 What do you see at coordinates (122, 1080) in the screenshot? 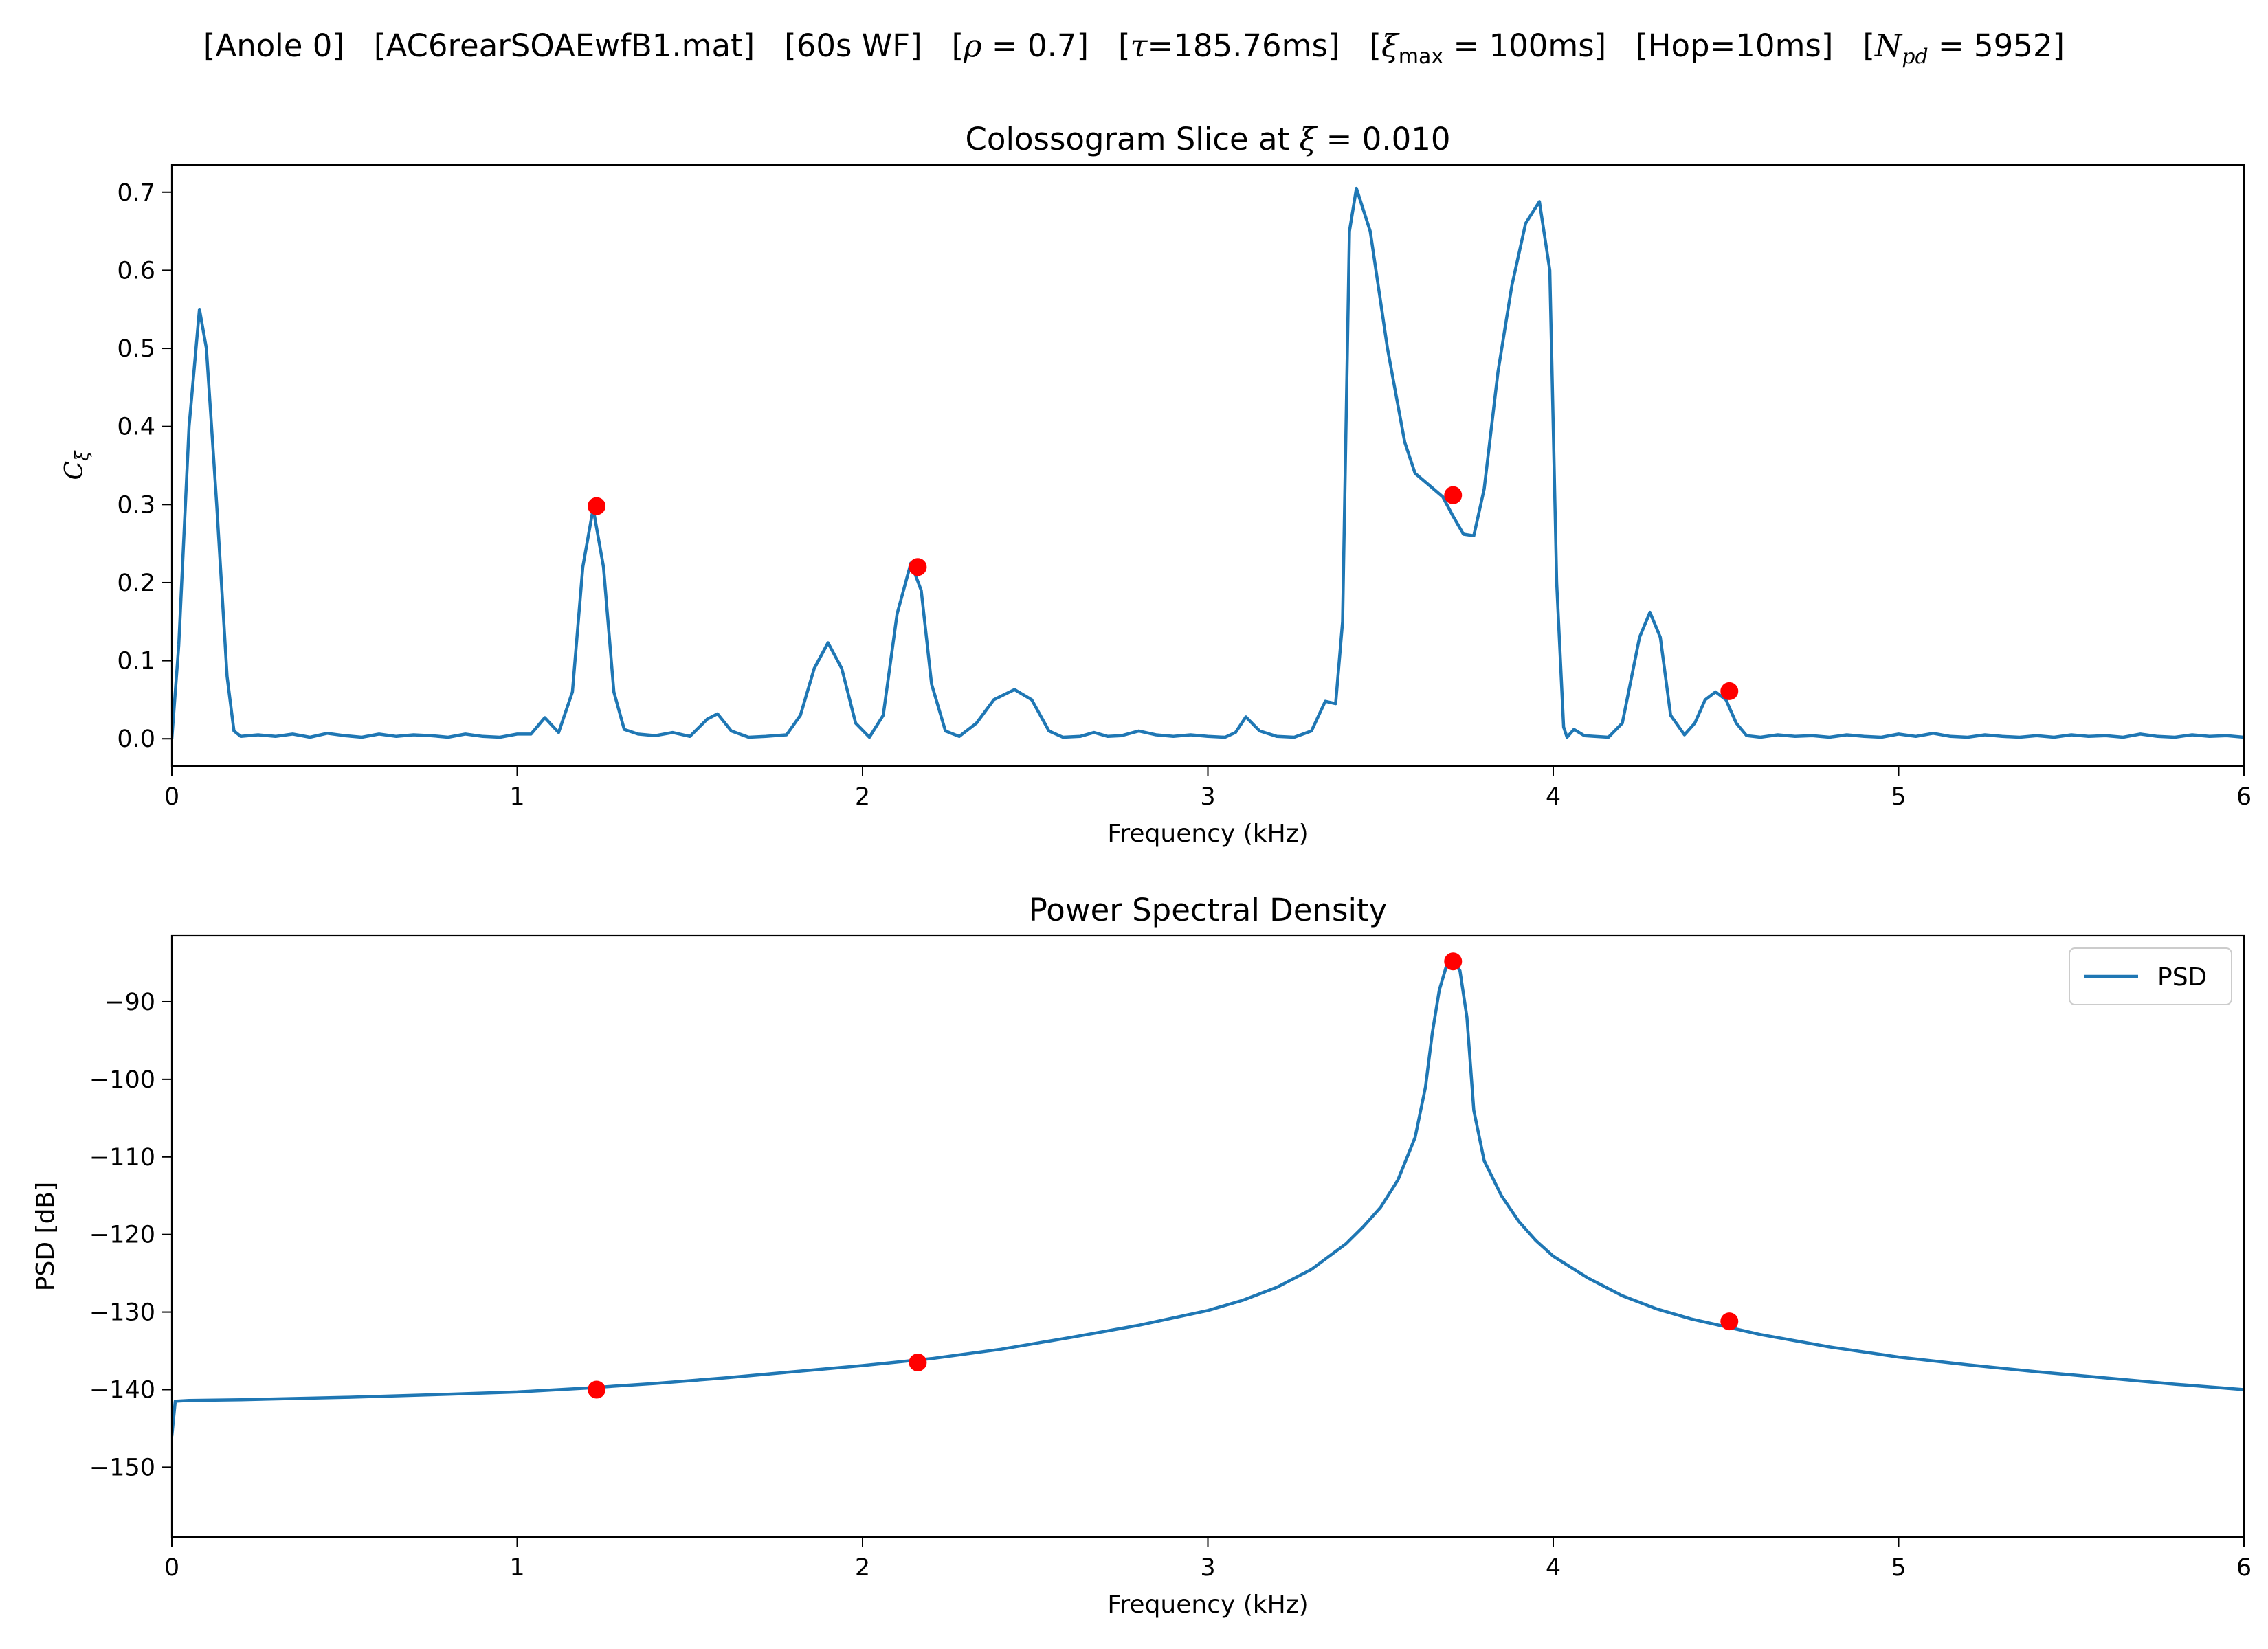
I see `y-tick-label: −100` at bounding box center [122, 1080].